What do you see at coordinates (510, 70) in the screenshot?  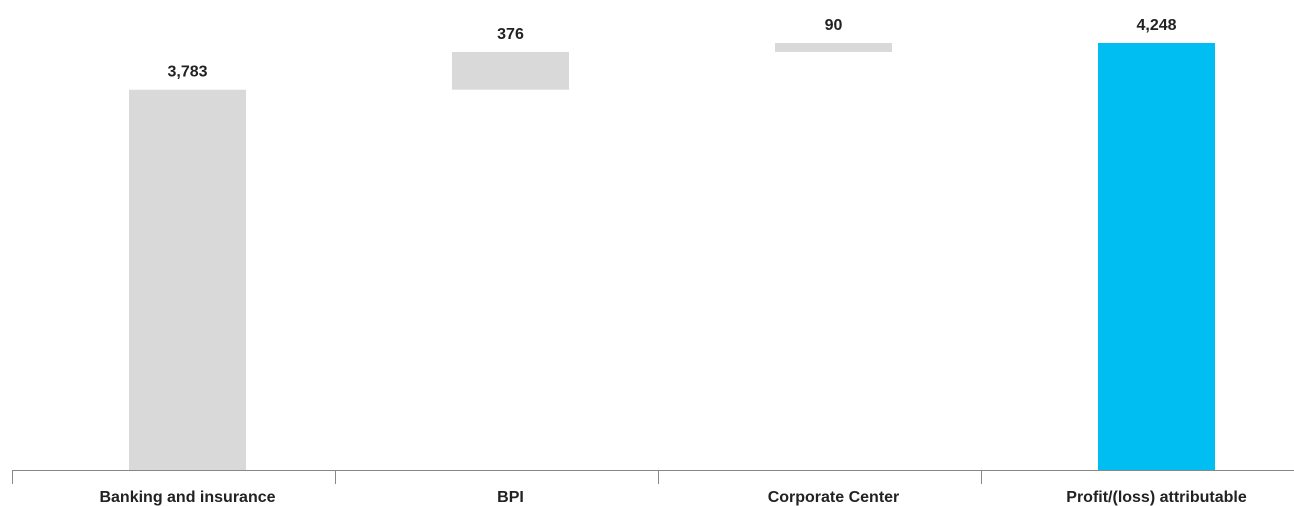 I see `bar-bpi` at bounding box center [510, 70].